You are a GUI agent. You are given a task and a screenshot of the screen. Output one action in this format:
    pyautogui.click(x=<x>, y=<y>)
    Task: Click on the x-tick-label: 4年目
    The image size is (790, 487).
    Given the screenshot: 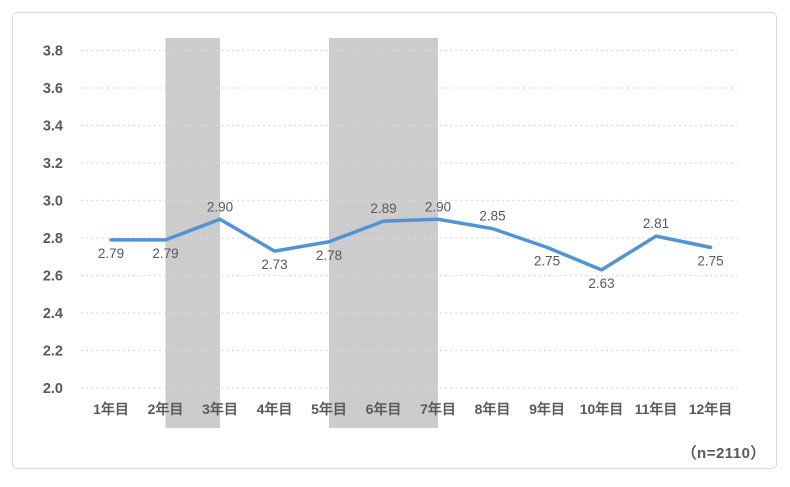 What is the action you would take?
    pyautogui.click(x=275, y=409)
    